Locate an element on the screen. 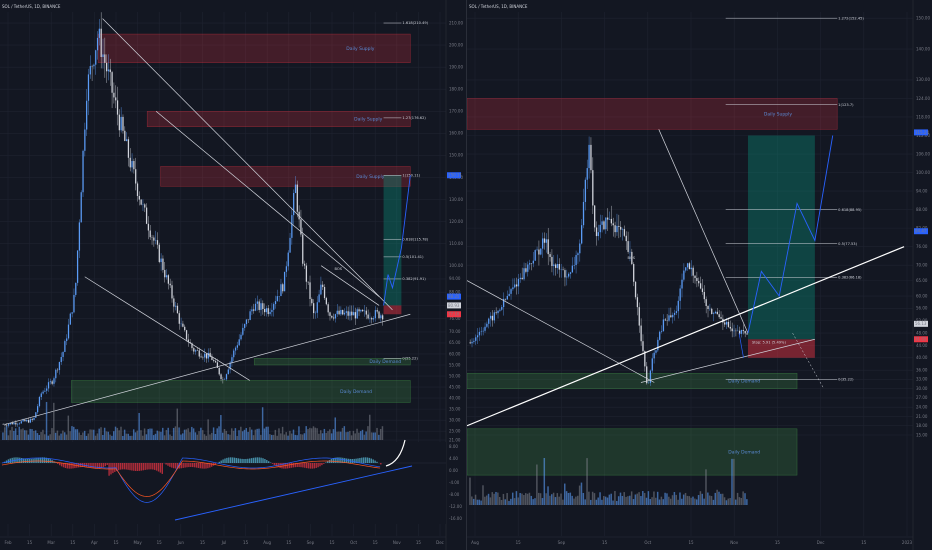  fib-label: 1(150.11) is located at coordinates (411, 175).